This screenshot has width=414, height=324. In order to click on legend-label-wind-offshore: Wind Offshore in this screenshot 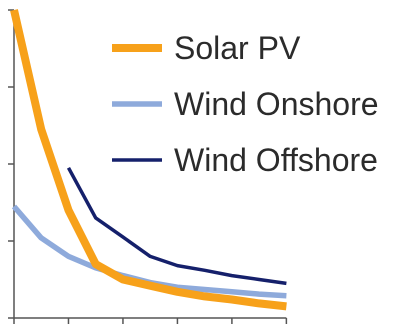, I will do `click(276, 160)`.